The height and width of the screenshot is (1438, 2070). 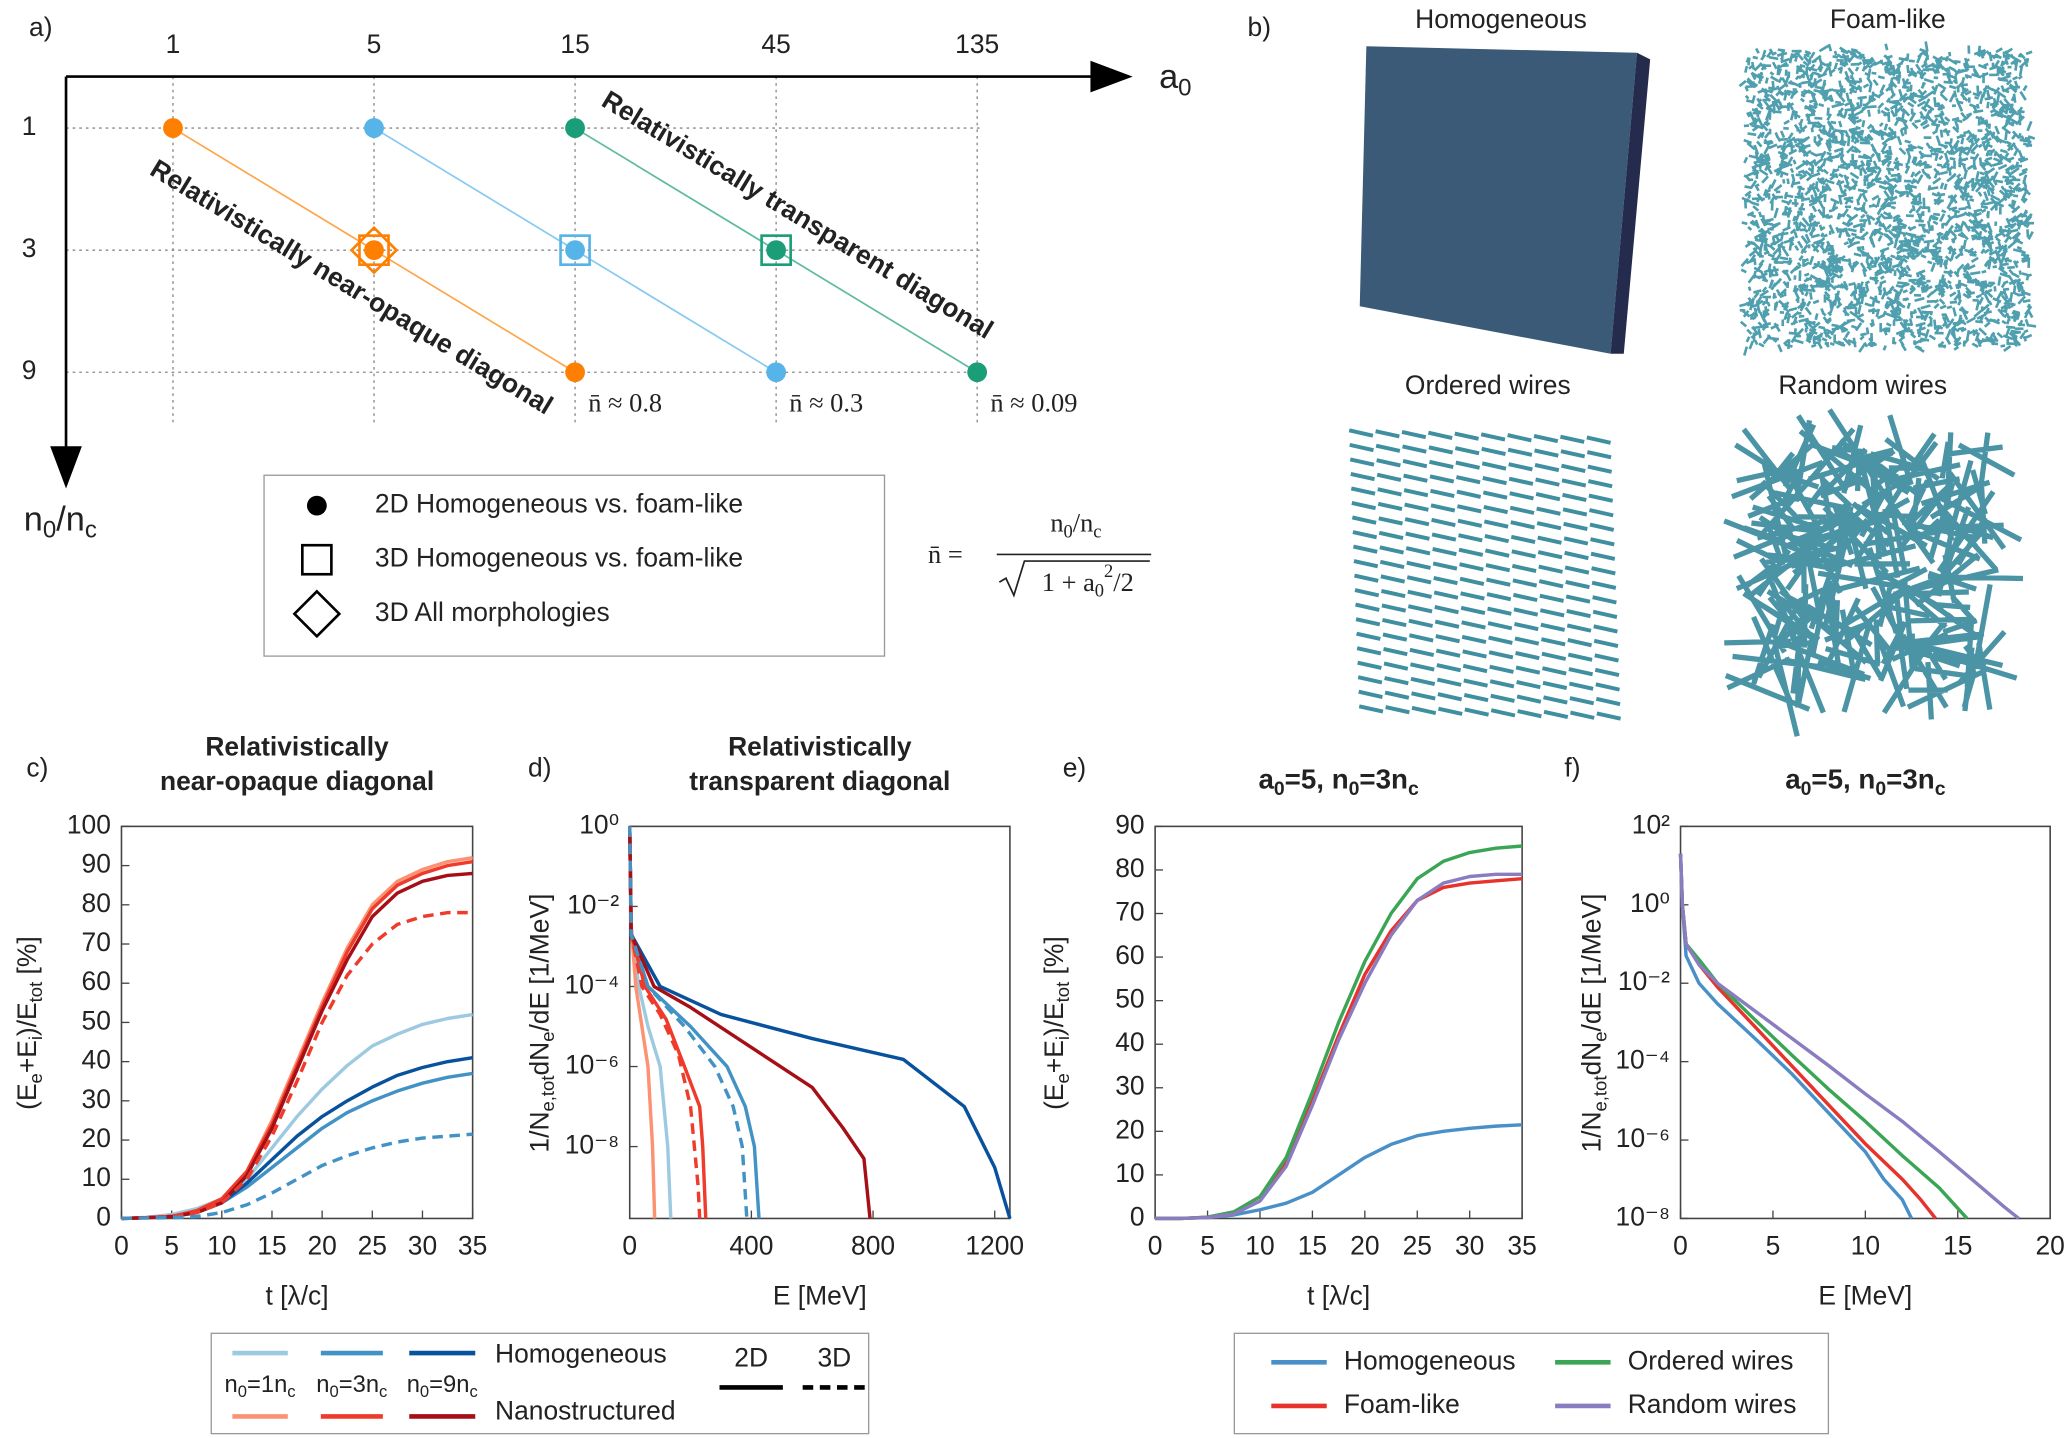 I want to click on text-segment: [%], so click(x=27, y=958).